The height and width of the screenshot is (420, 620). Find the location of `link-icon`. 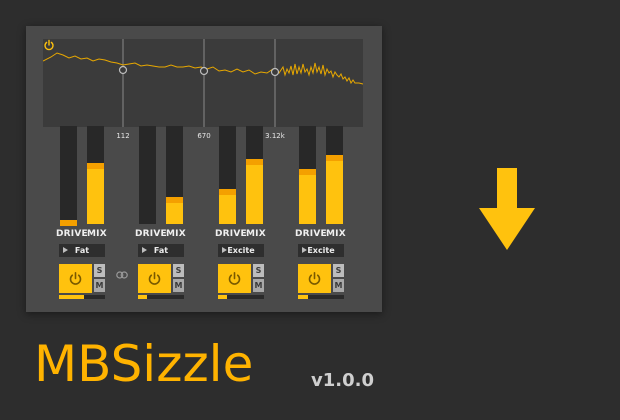

link-icon is located at coordinates (122, 275).